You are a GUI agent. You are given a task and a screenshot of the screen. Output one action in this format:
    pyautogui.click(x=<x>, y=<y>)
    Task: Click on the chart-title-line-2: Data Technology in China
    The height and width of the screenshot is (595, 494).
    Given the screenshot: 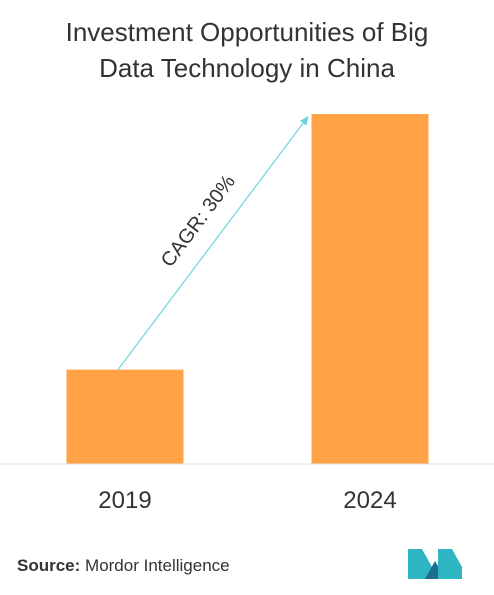 What is the action you would take?
    pyautogui.click(x=247, y=68)
    